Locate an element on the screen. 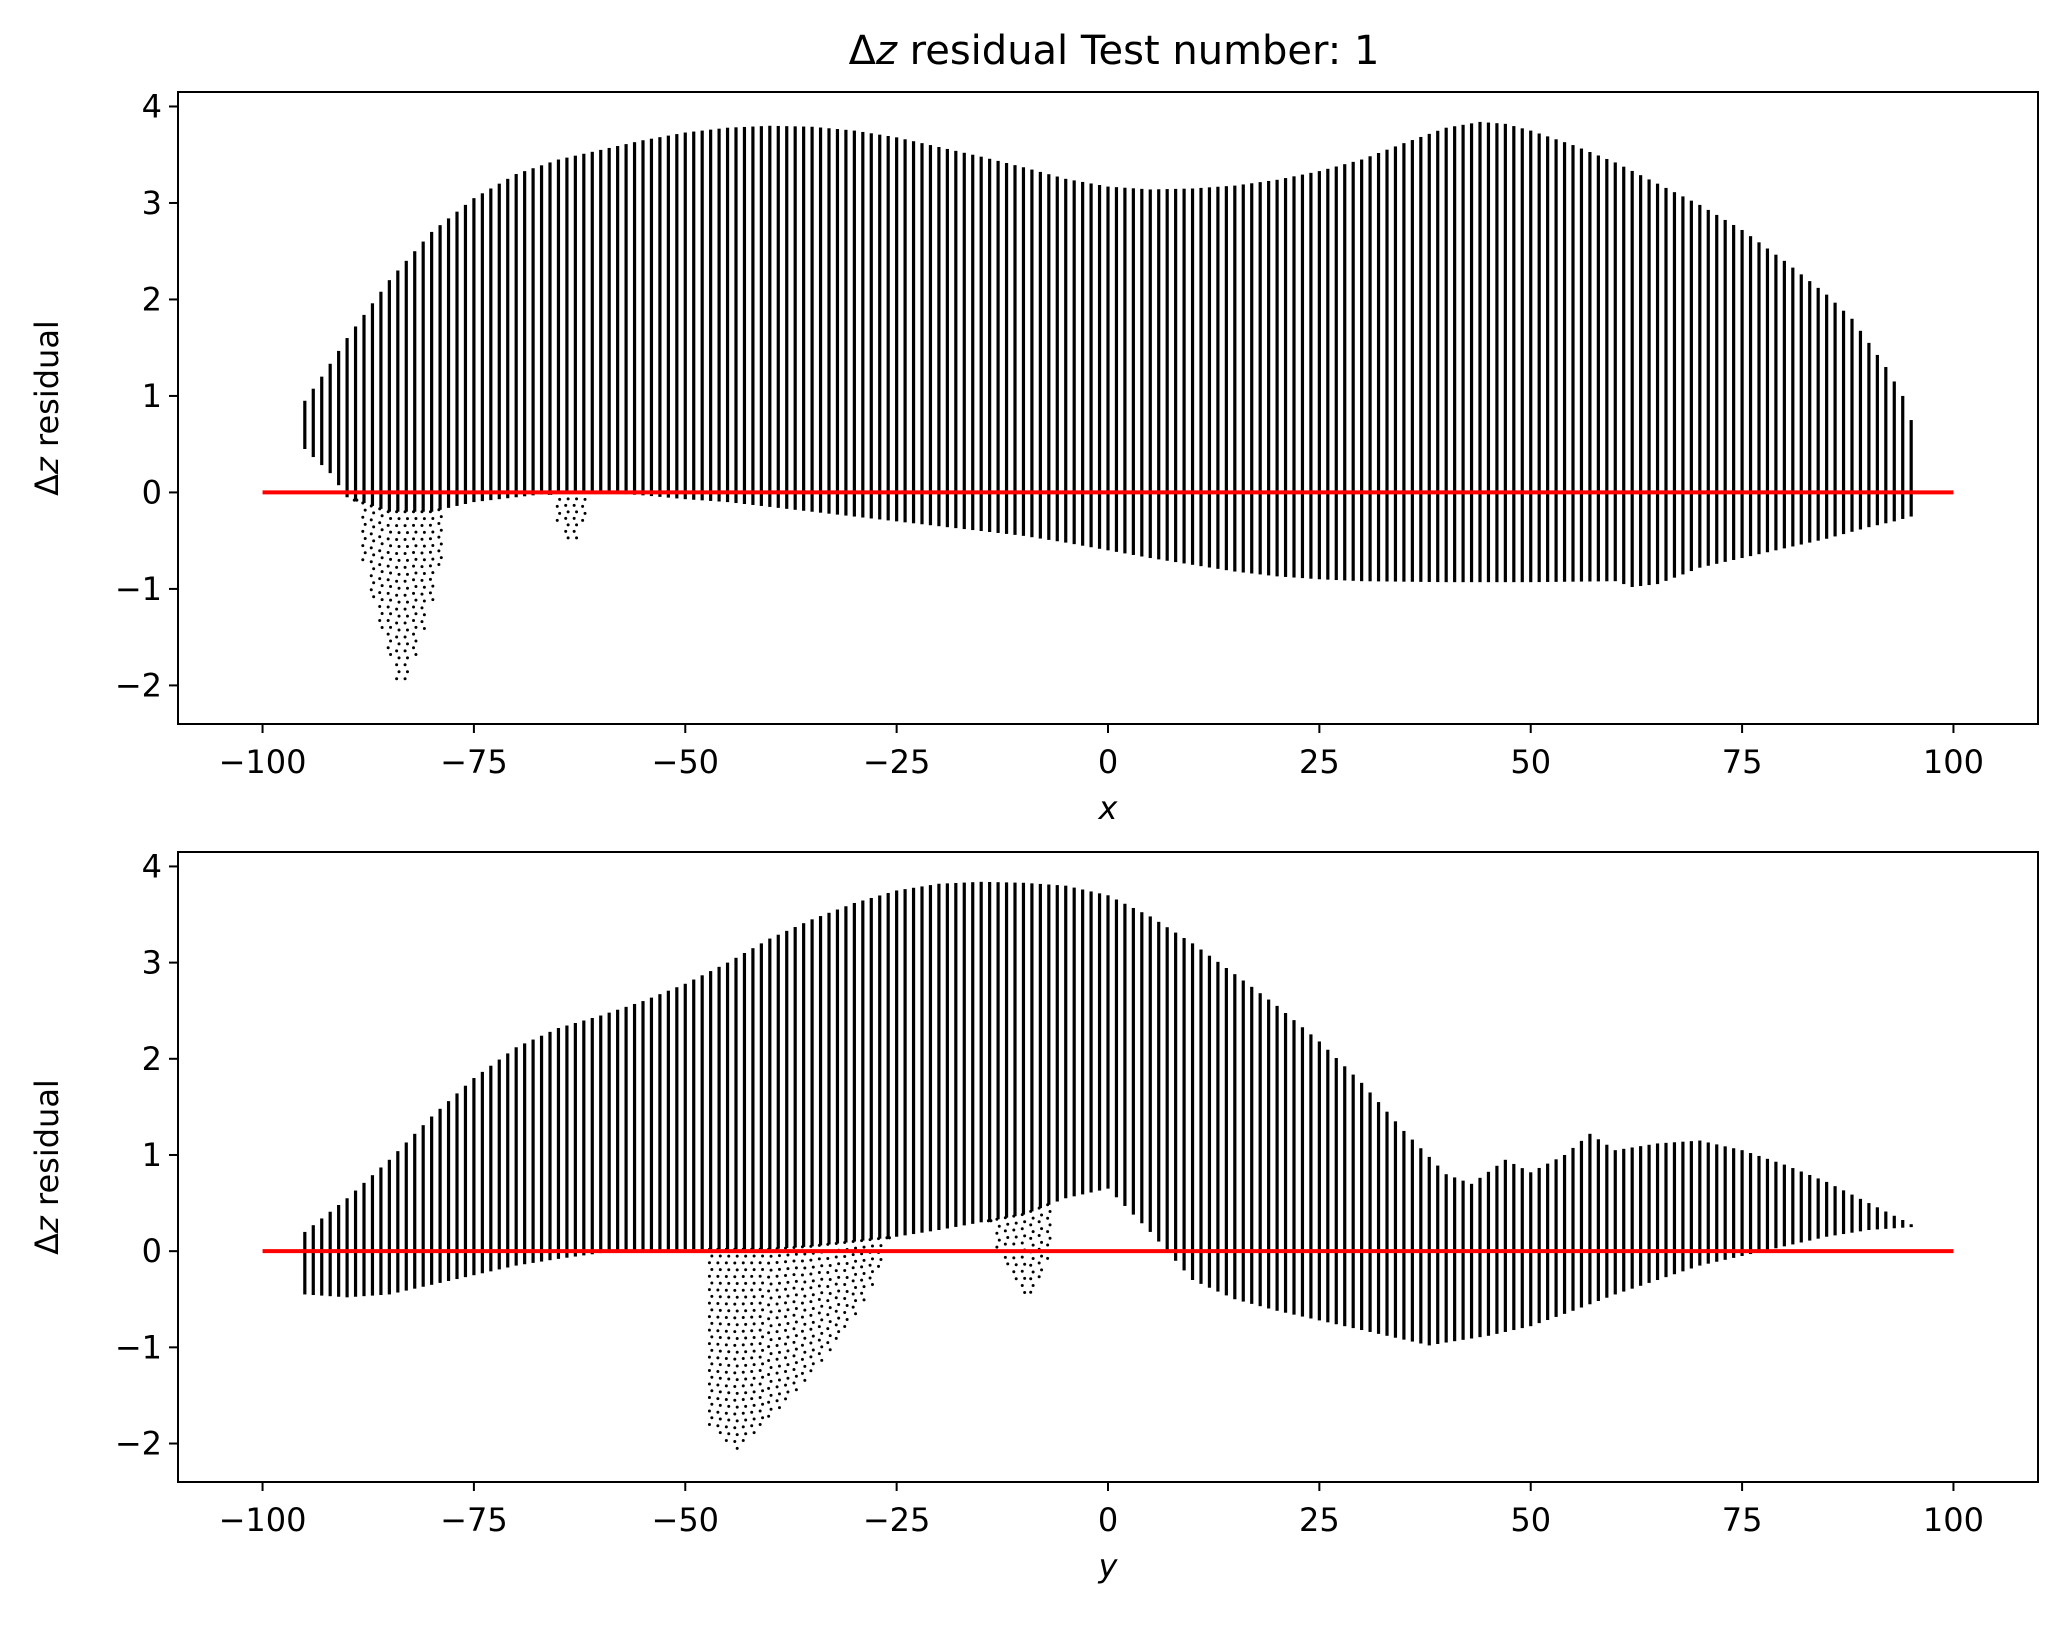 This screenshot has height=1634, width=2067. y-tick-label: 2 is located at coordinates (152, 1059).